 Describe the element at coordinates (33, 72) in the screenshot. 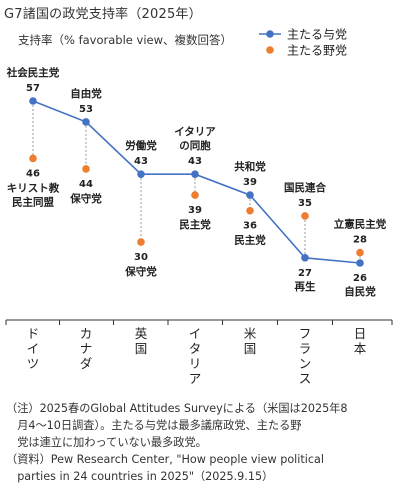

I see `party-label-ruling-party: 社会民主党` at that location.